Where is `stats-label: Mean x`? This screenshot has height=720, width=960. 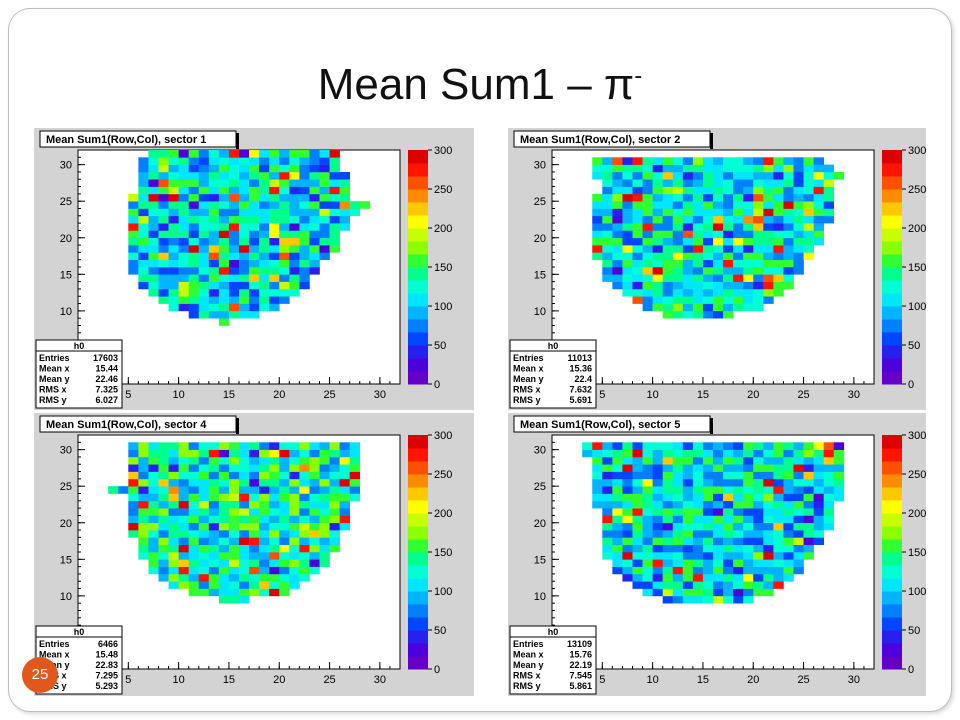 stats-label: Mean x is located at coordinates (54, 655).